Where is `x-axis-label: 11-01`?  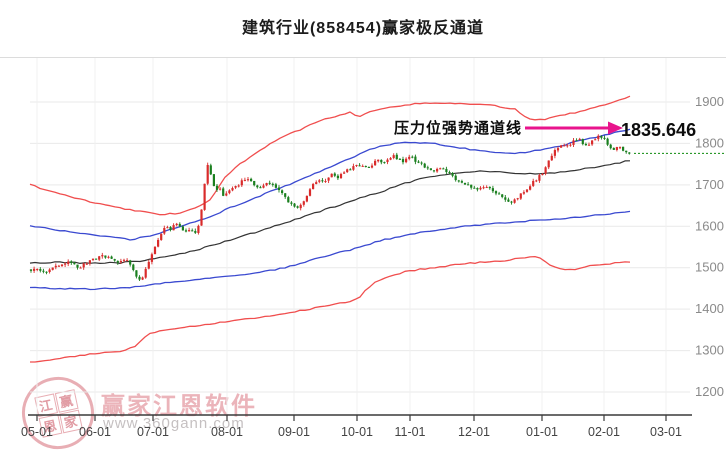 x-axis-label: 11-01 is located at coordinates (409, 432).